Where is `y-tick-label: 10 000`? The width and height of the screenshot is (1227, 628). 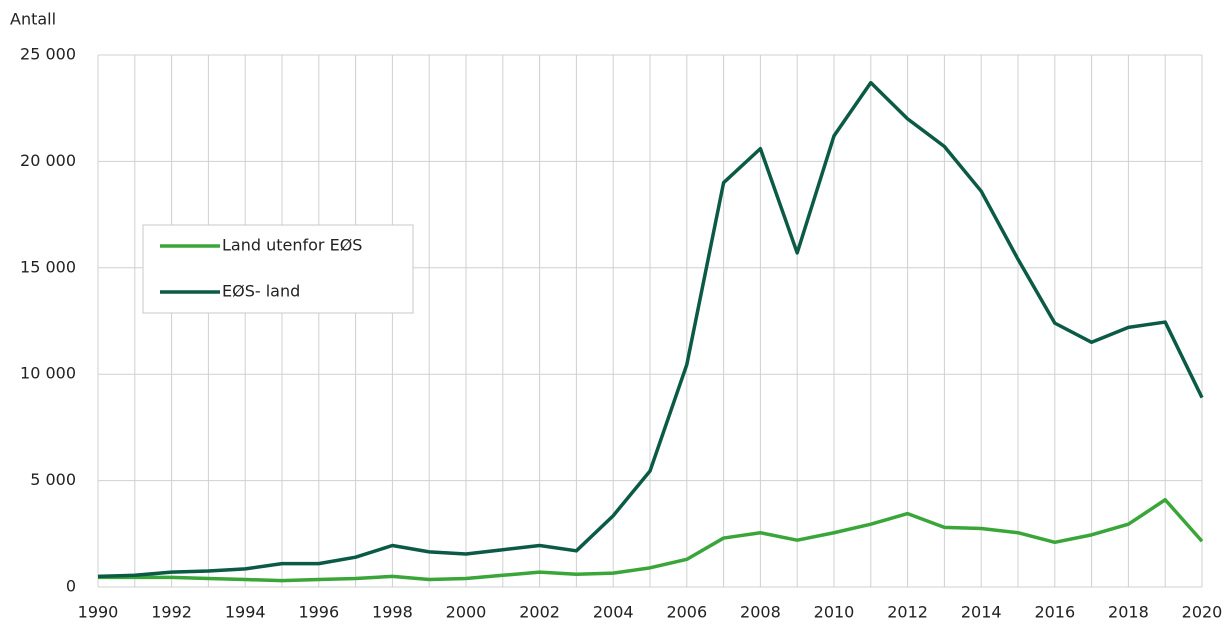
y-tick-label: 10 000 is located at coordinates (48, 373).